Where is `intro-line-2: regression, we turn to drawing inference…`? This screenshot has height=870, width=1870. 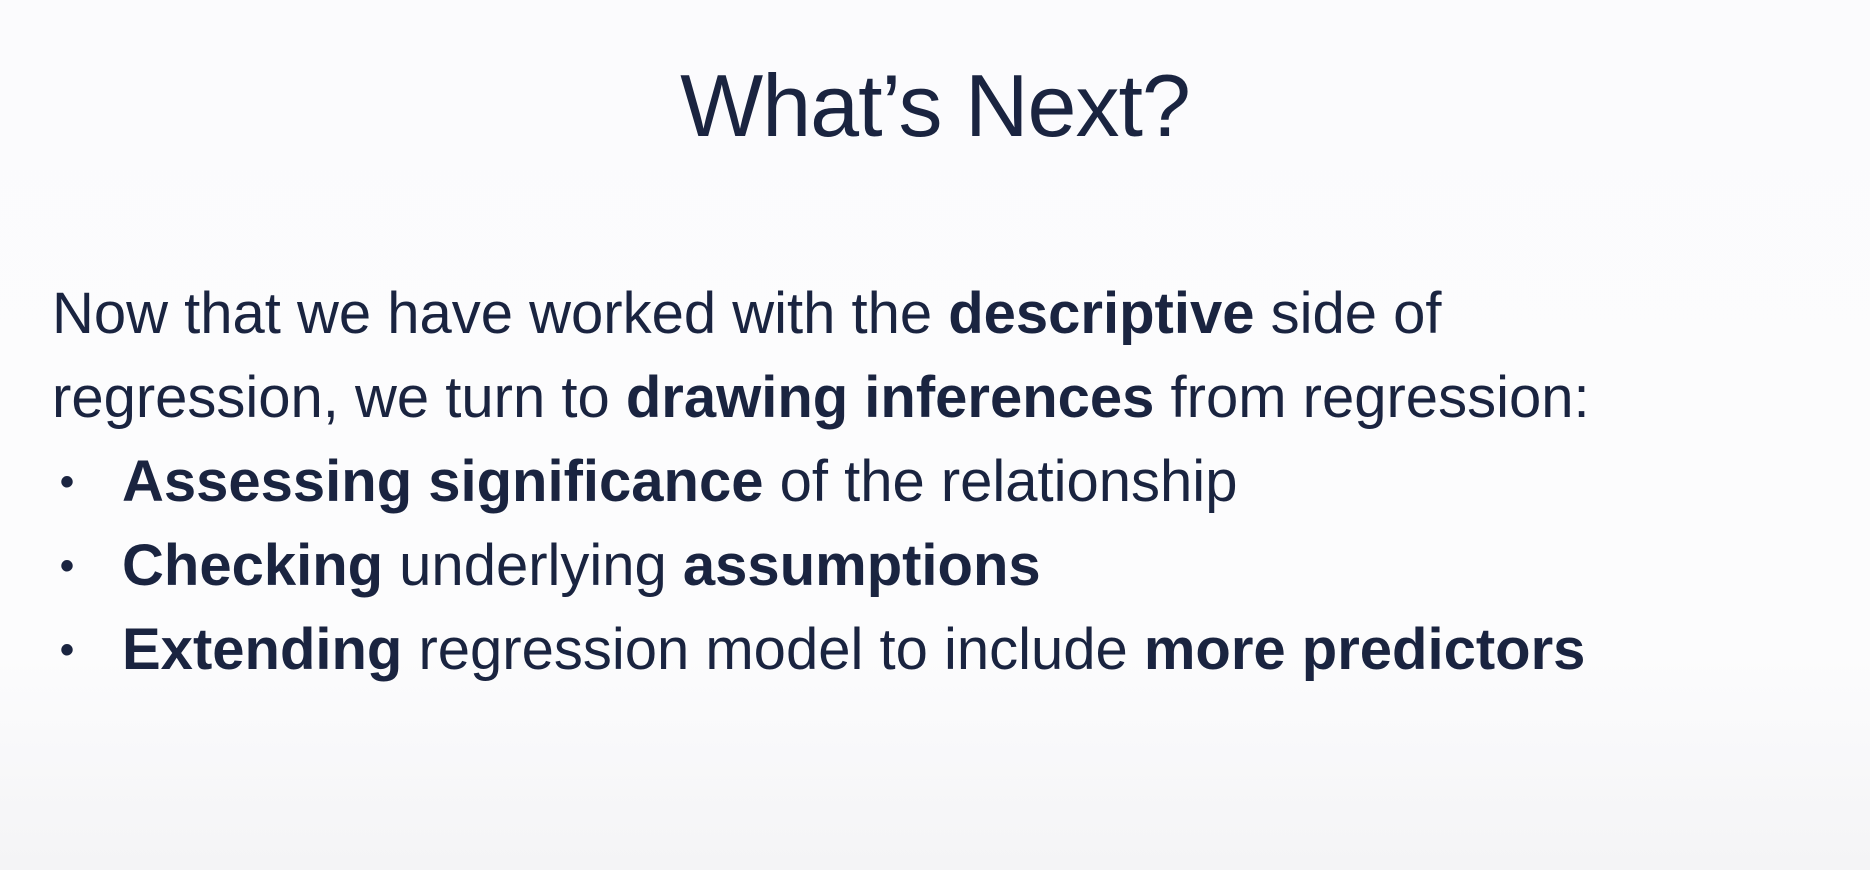
intro-line-2: regression, we turn to drawing inference… is located at coordinates (942, 398).